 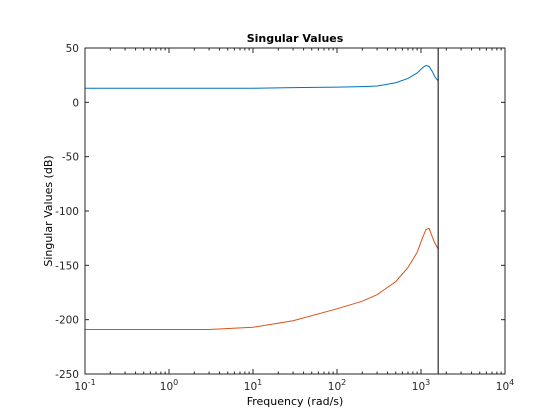 I want to click on y-tick-label: 0, so click(x=75, y=103).